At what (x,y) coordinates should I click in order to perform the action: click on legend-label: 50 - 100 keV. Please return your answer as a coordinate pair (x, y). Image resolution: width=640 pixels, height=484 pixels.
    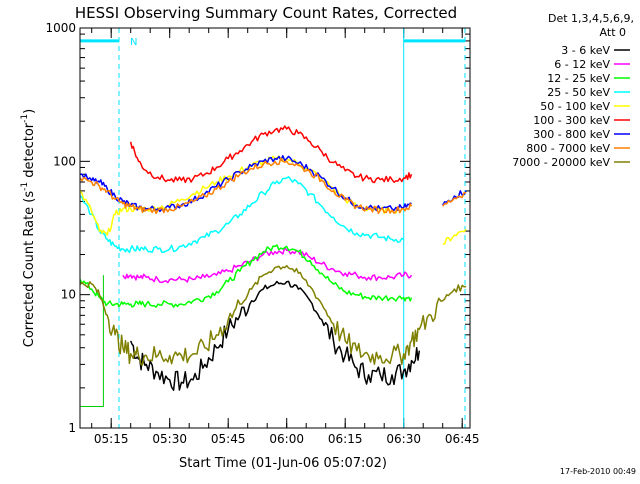
    Looking at the image, I should click on (575, 106).